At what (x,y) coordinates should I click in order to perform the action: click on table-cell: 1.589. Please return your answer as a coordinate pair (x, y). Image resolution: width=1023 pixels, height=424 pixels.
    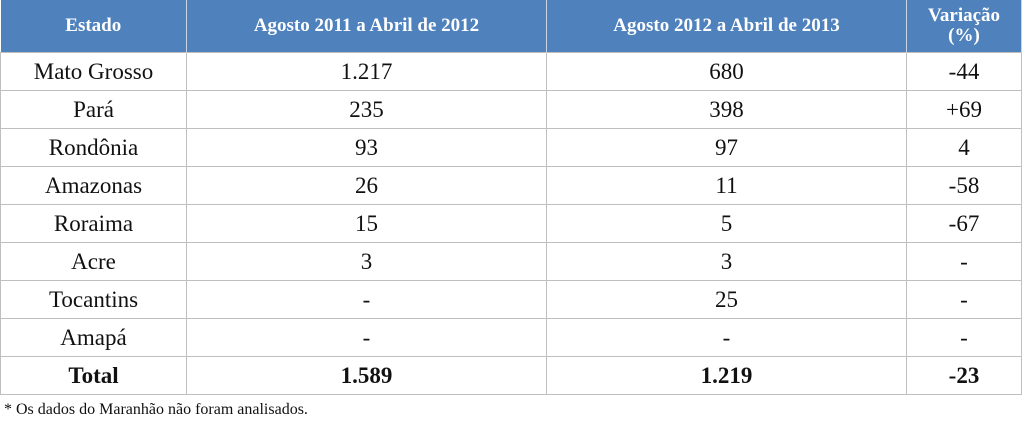
    Looking at the image, I should click on (366, 375).